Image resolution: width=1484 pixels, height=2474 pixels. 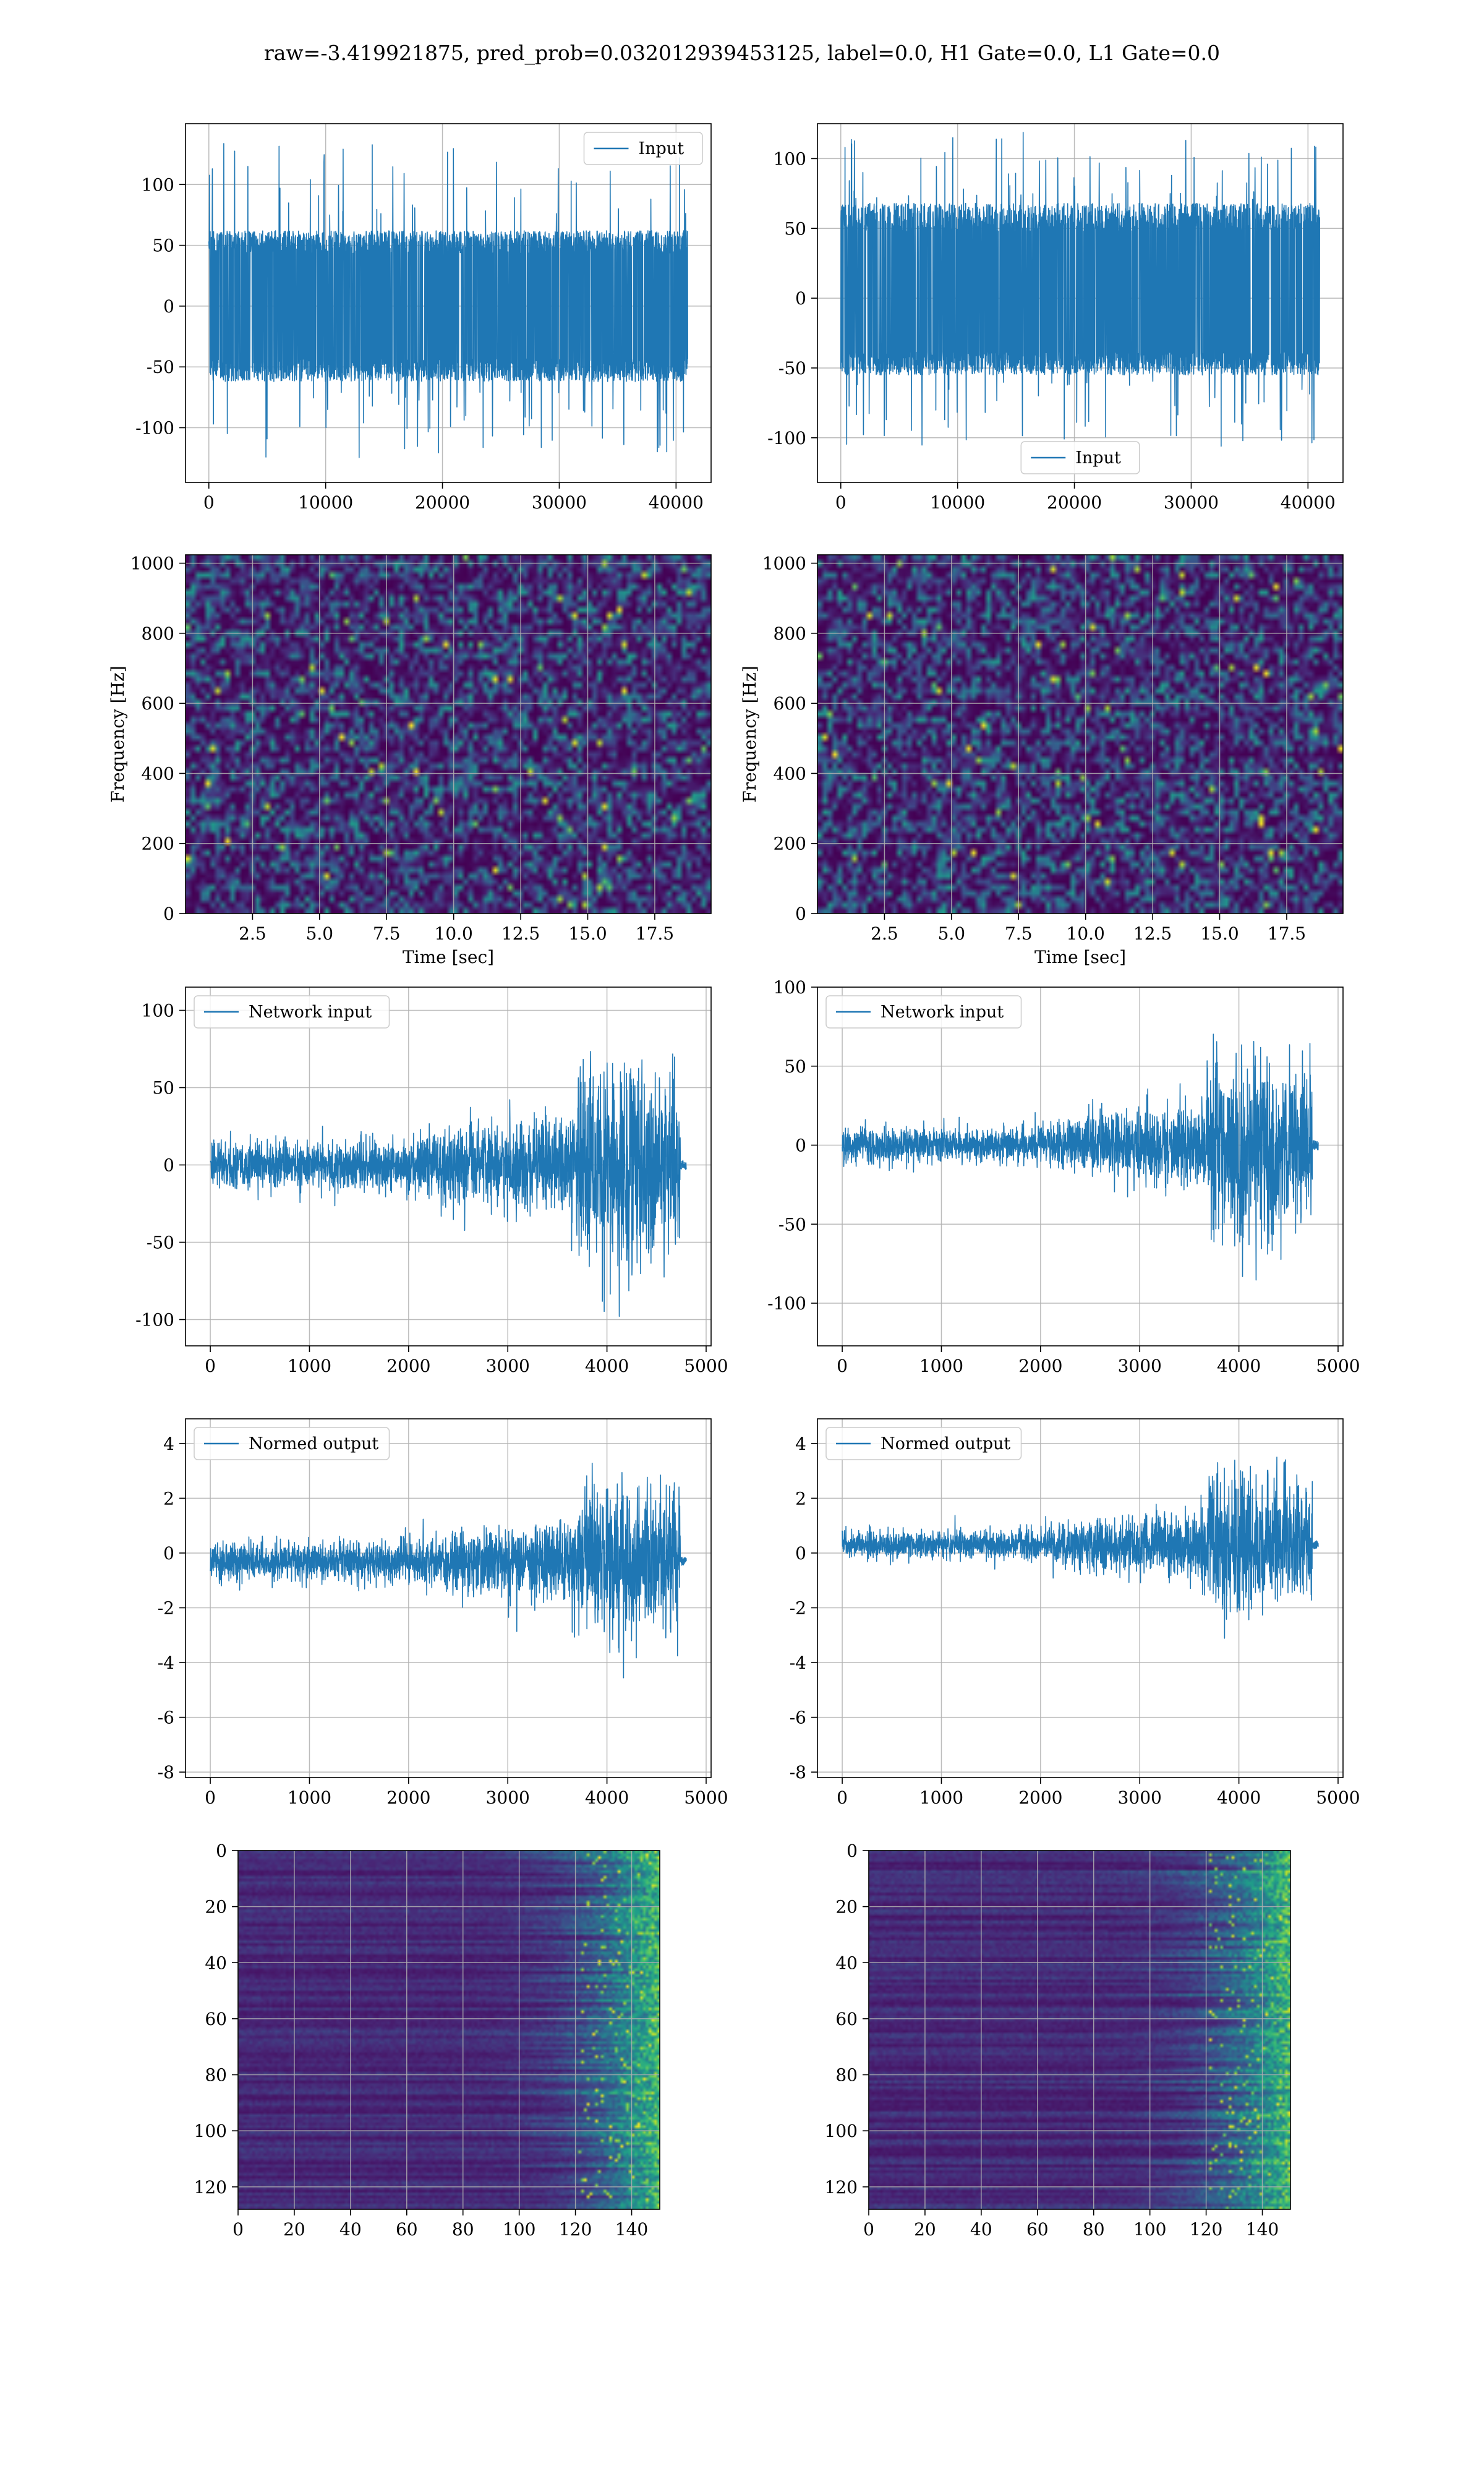 What do you see at coordinates (1037, 2229) in the screenshot?
I see `x-tick-label: 60` at bounding box center [1037, 2229].